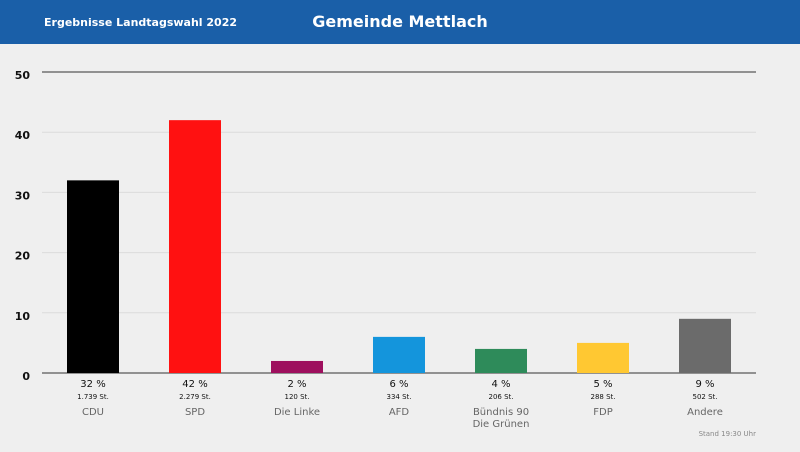  Describe the element at coordinates (603, 412) in the screenshot. I see `x-tick-label: FDP` at that location.